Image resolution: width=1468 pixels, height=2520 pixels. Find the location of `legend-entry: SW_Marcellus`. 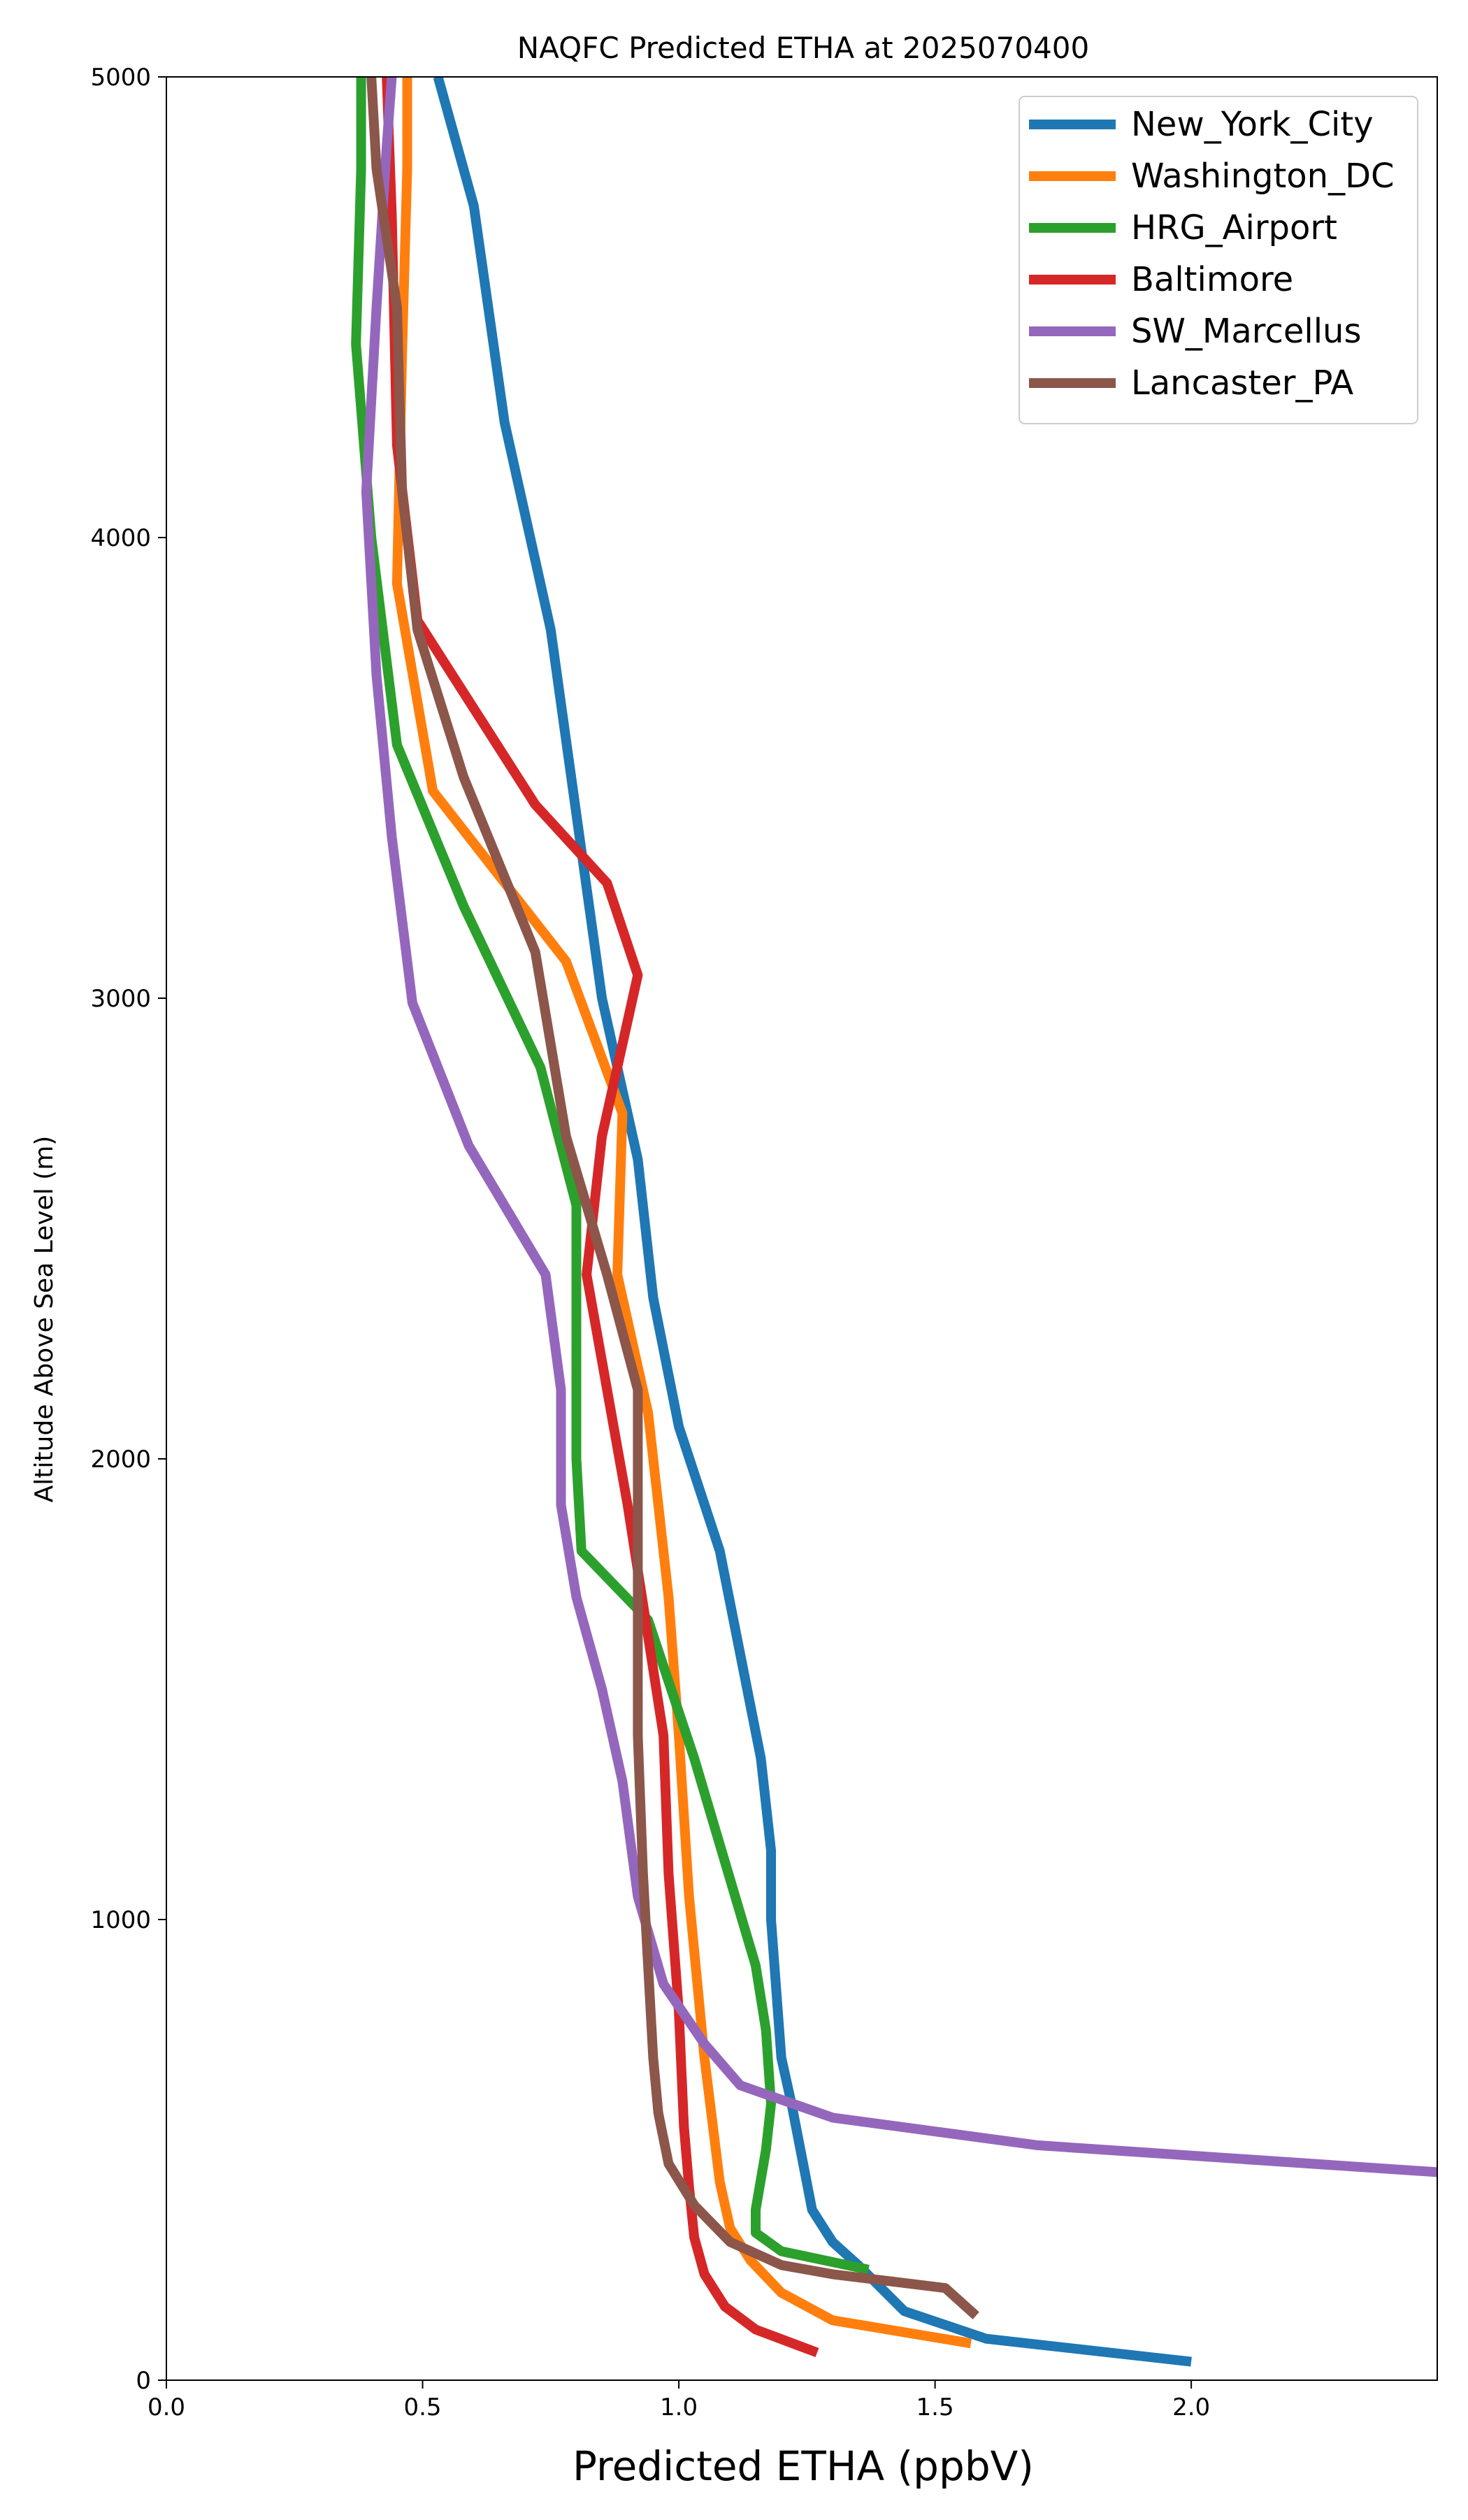

legend-entry: SW_Marcellus is located at coordinates (1246, 331).